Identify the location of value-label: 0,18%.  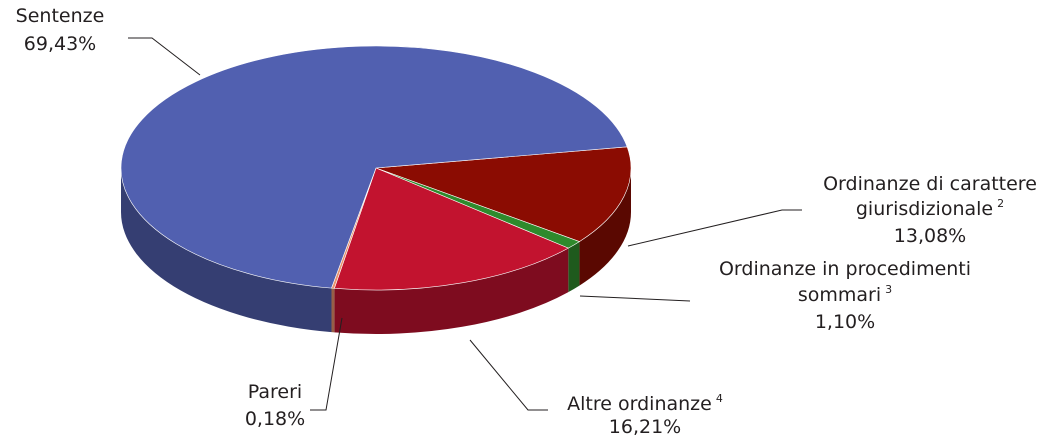
(275, 419).